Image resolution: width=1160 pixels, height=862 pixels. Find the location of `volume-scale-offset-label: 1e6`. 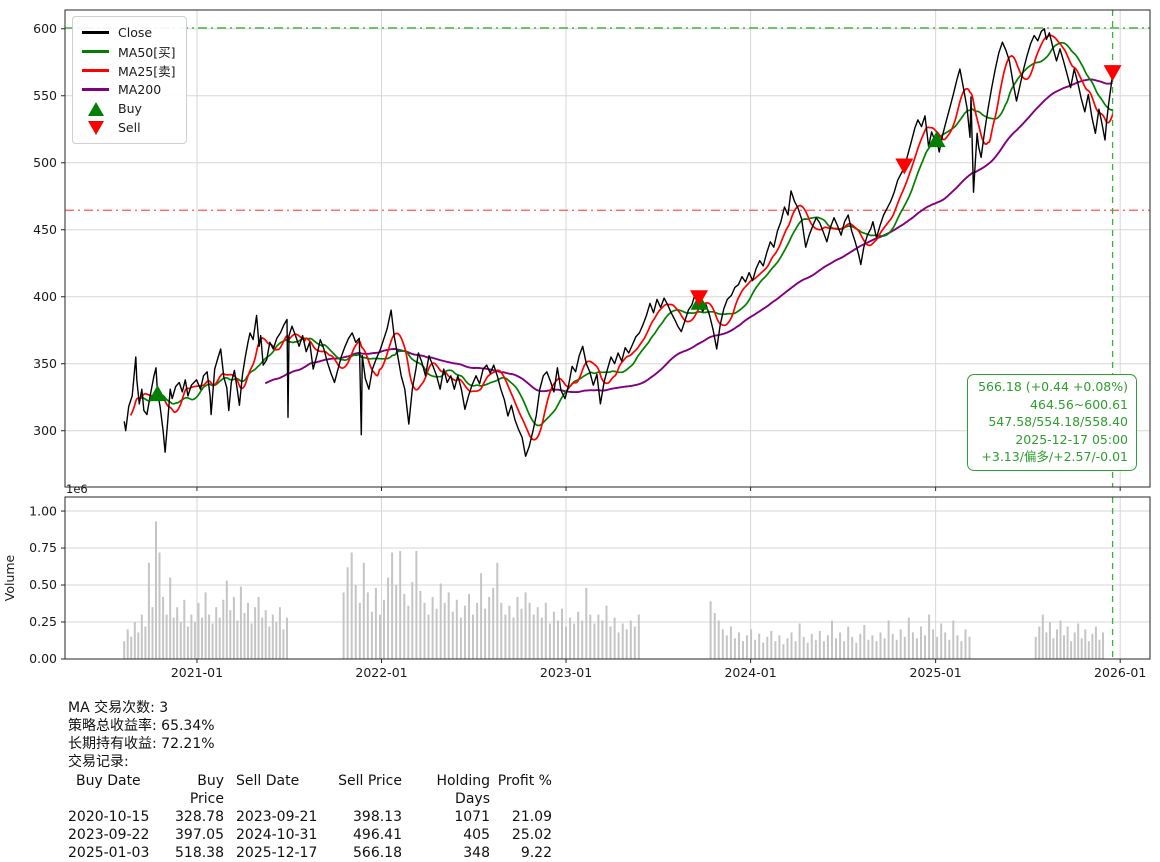

volume-scale-offset-label: 1e6 is located at coordinates (77, 489).